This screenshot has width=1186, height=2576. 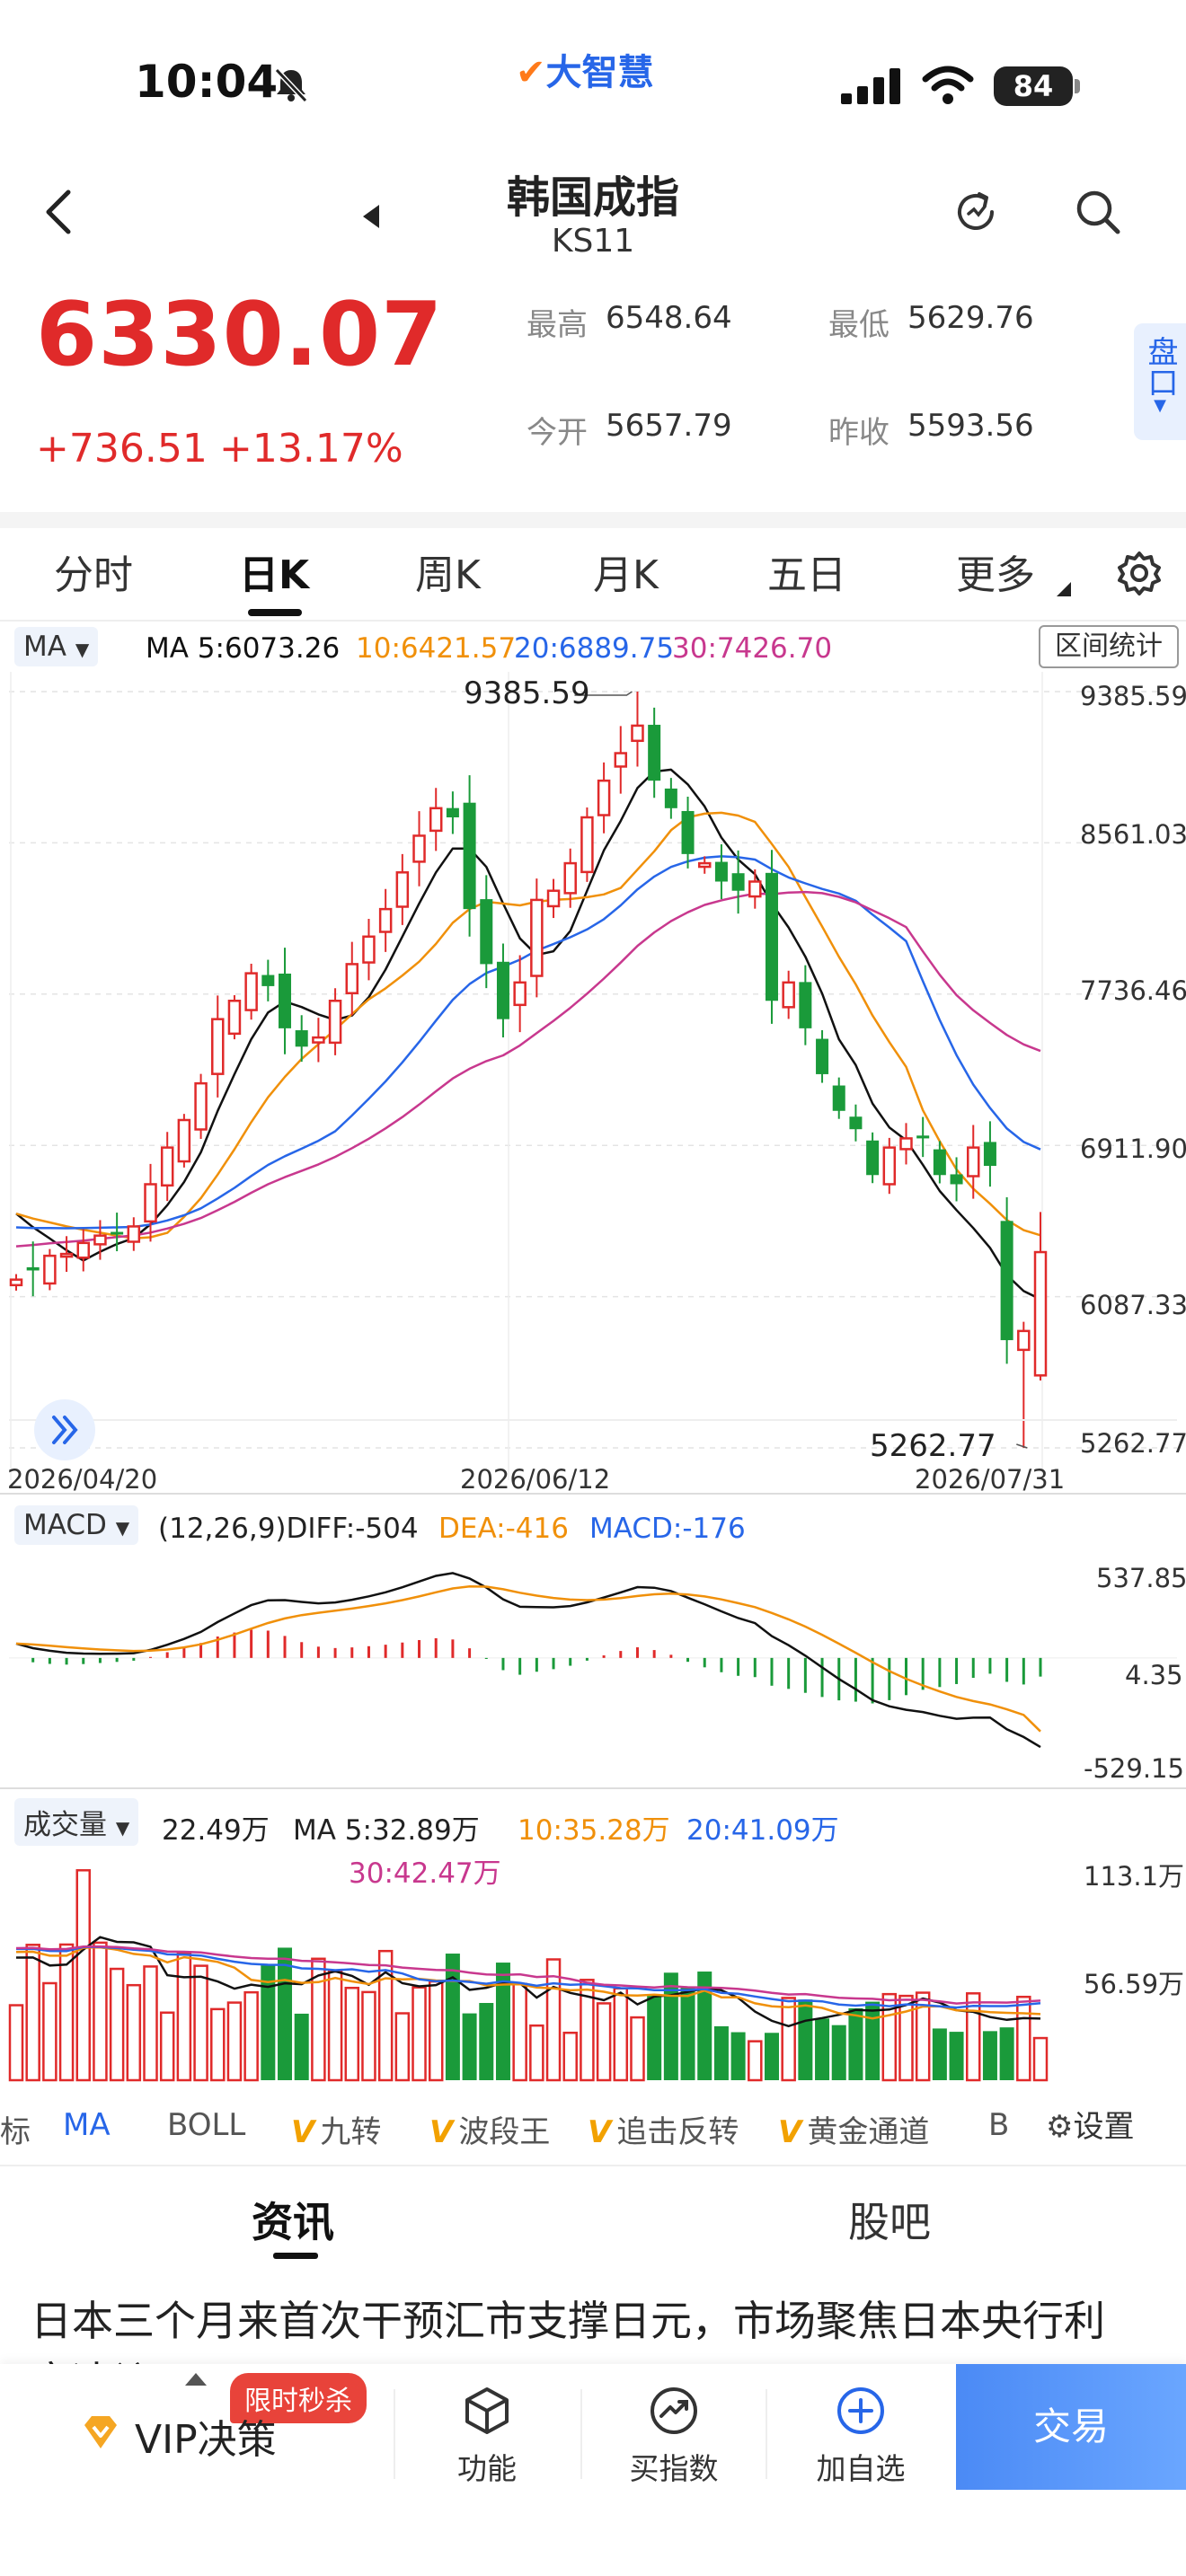 I want to click on indicator-jiuzhuan: V 九转, so click(x=336, y=2129).